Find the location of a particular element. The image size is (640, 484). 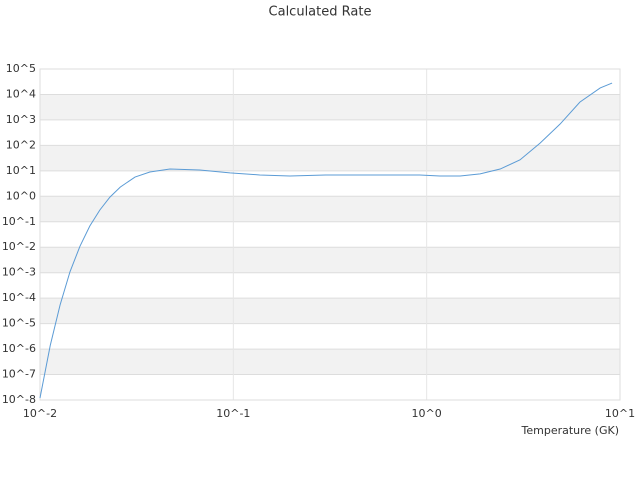

y-tick-label: 10^-6 is located at coordinates (19, 348).